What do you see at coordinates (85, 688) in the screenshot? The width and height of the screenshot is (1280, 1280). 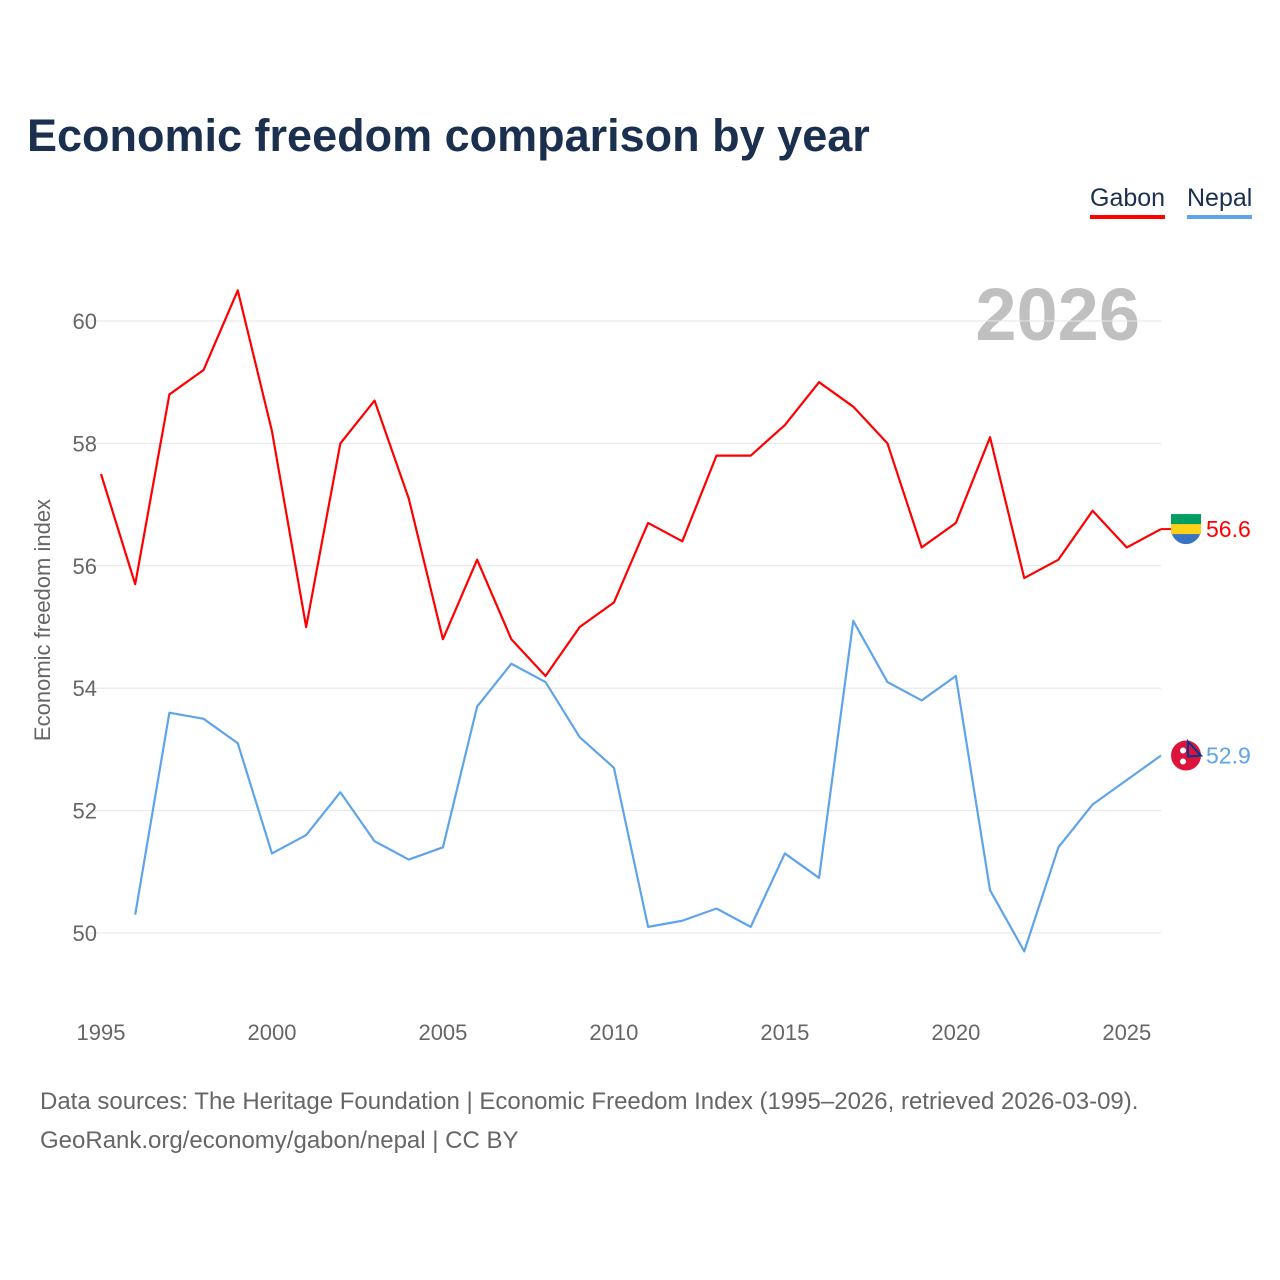 I see `y-tick-label: 54` at bounding box center [85, 688].